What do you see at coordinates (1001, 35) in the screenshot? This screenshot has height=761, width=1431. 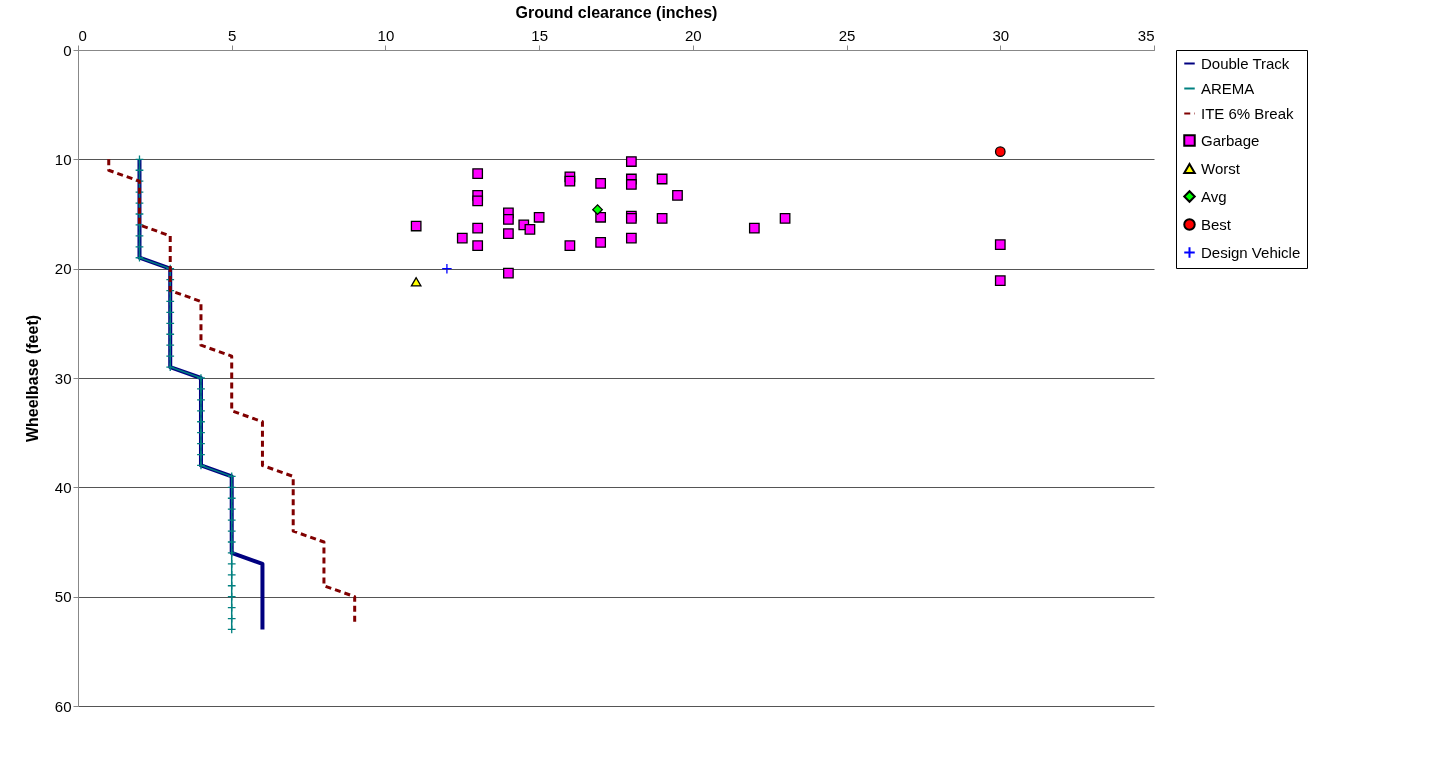 I see `x-tick-label: 30` at bounding box center [1001, 35].